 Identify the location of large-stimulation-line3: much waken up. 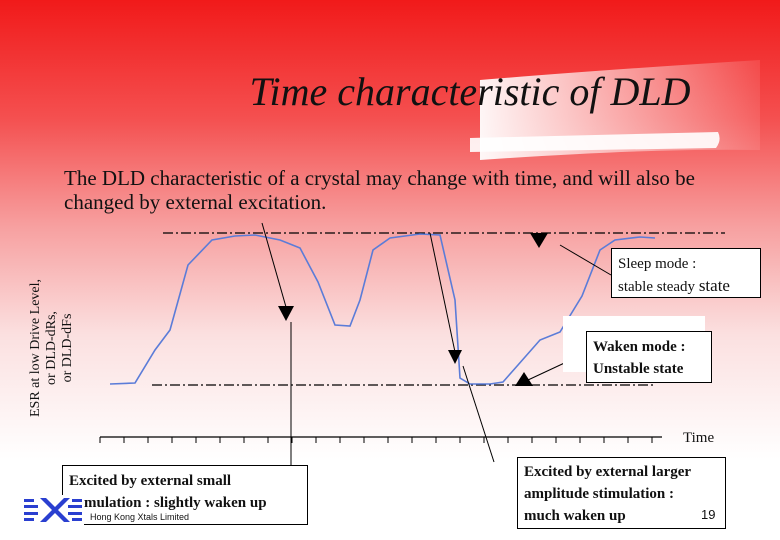
(575, 516).